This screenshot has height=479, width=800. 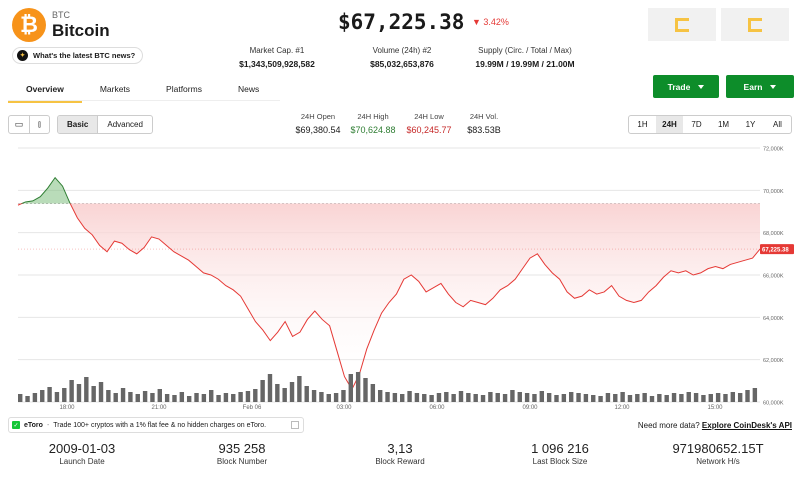 I want to click on bitcoin-logo-icon: ₿, so click(x=29, y=25).